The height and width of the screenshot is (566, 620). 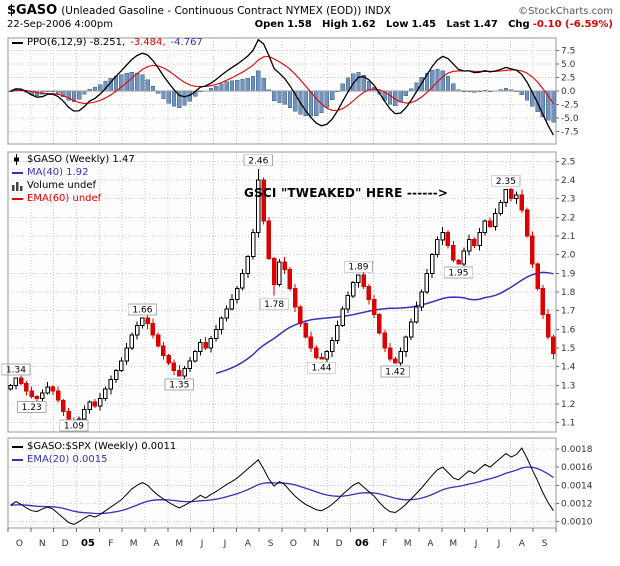 I want to click on svg-text: 1.5, so click(x=568, y=349).